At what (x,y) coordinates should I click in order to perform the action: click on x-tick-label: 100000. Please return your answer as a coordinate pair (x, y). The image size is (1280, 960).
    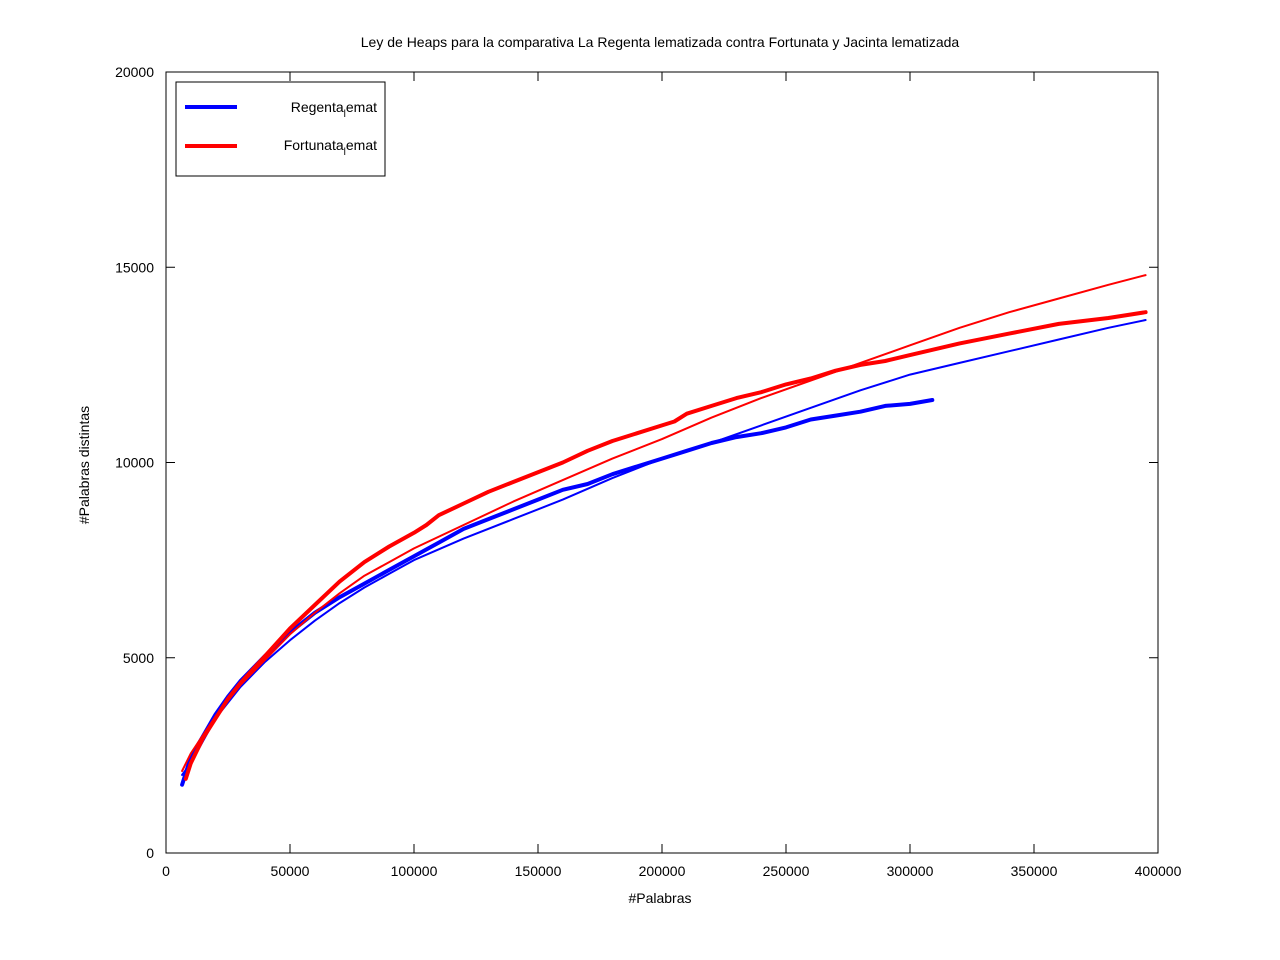
    Looking at the image, I should click on (414, 871).